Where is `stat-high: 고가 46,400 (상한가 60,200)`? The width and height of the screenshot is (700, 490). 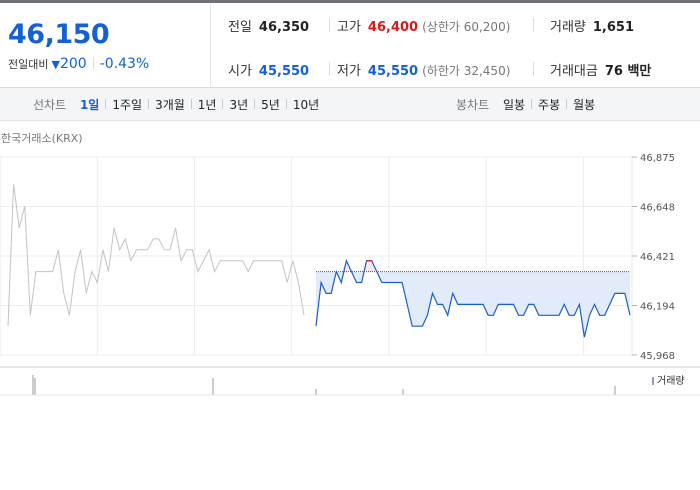 stat-high: 고가 46,400 (상한가 60,200) is located at coordinates (423, 25).